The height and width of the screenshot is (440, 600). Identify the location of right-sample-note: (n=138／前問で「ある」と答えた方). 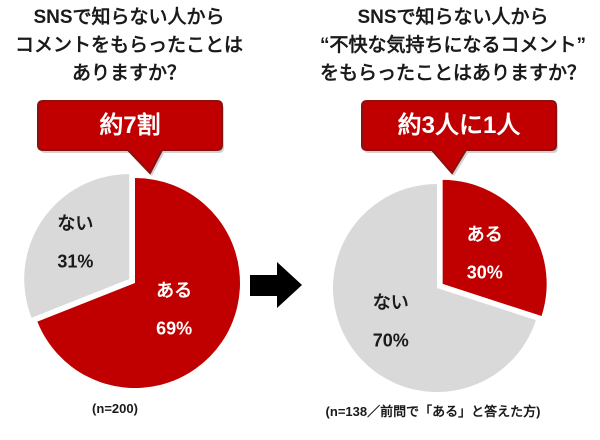
(433, 411).